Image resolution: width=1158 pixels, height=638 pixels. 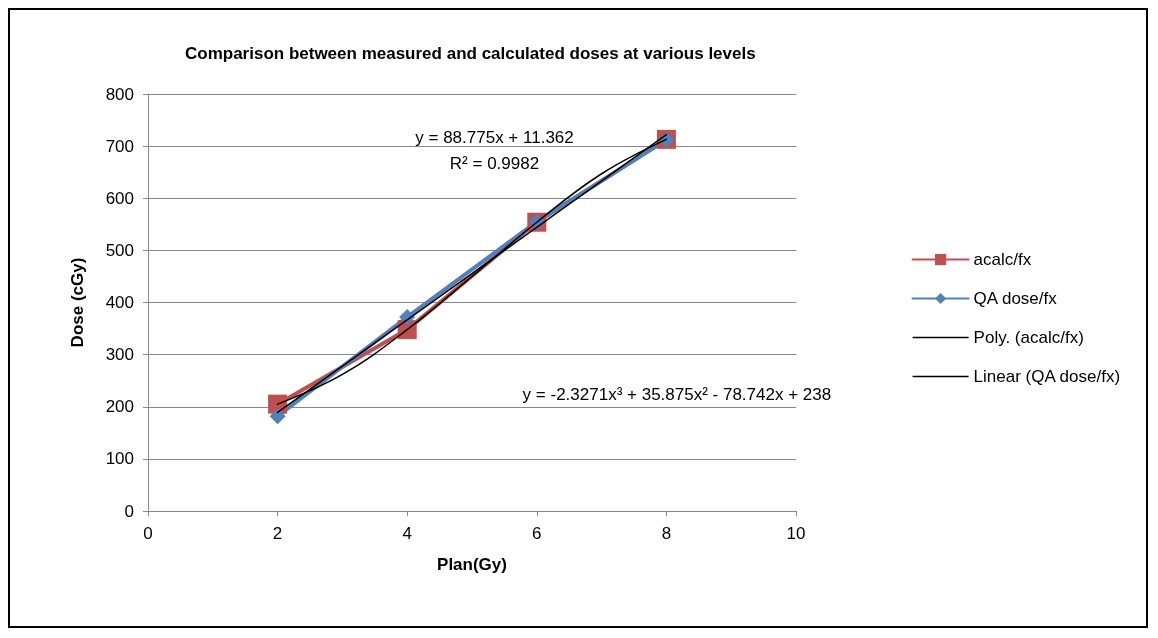 What do you see at coordinates (1047, 376) in the screenshot?
I see `legend-label: Linear (QA dose/fx)` at bounding box center [1047, 376].